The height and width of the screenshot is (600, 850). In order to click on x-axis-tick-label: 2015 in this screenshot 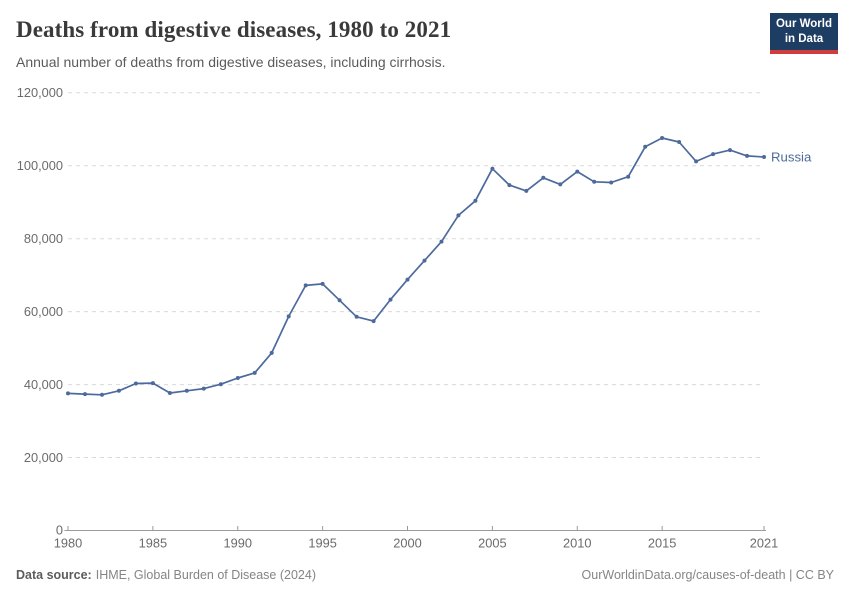, I will do `click(662, 543)`.